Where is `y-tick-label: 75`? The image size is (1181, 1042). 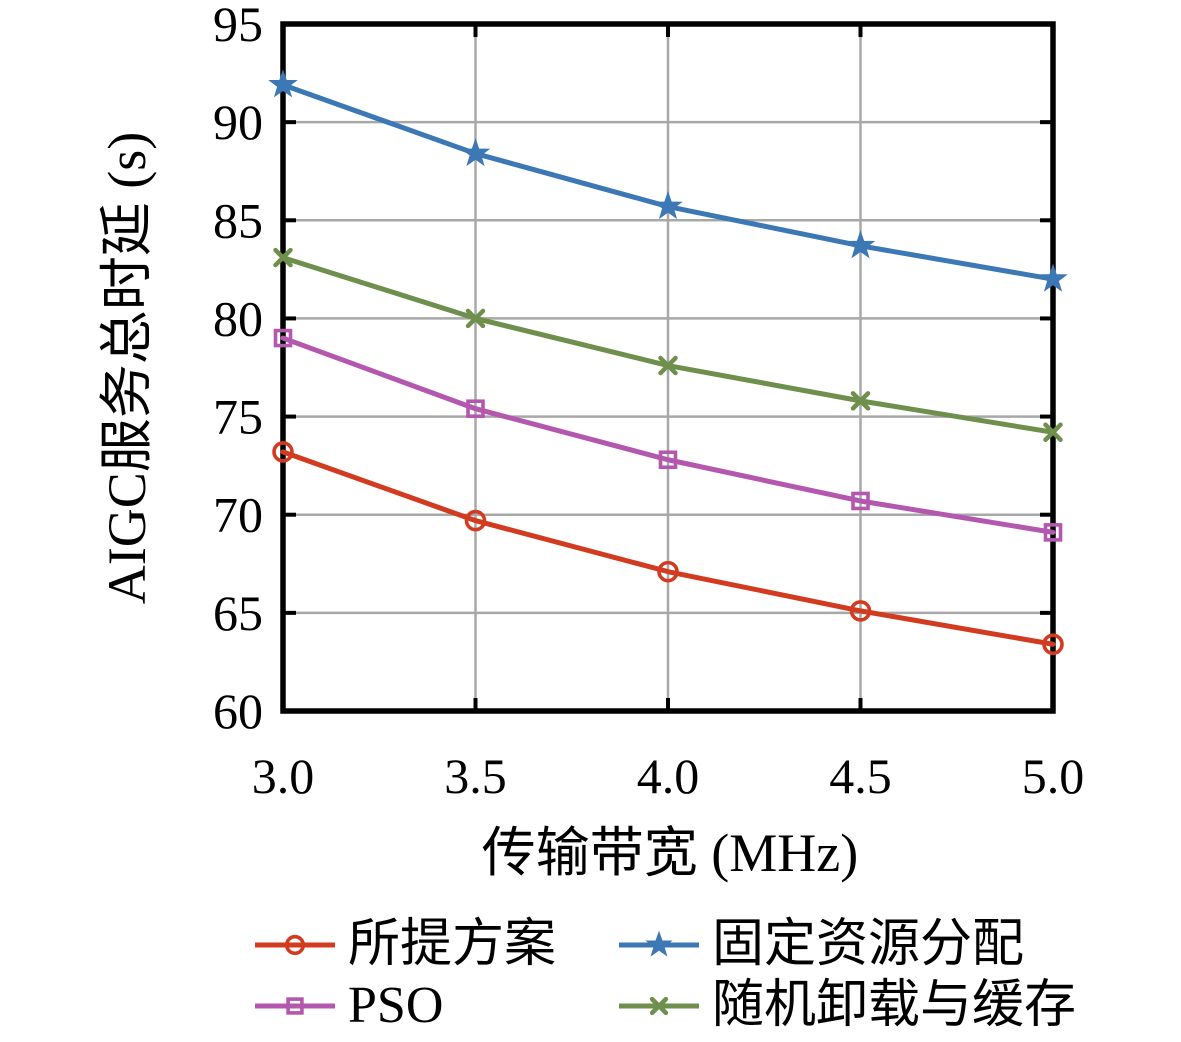
y-tick-label: 75 is located at coordinates (238, 417).